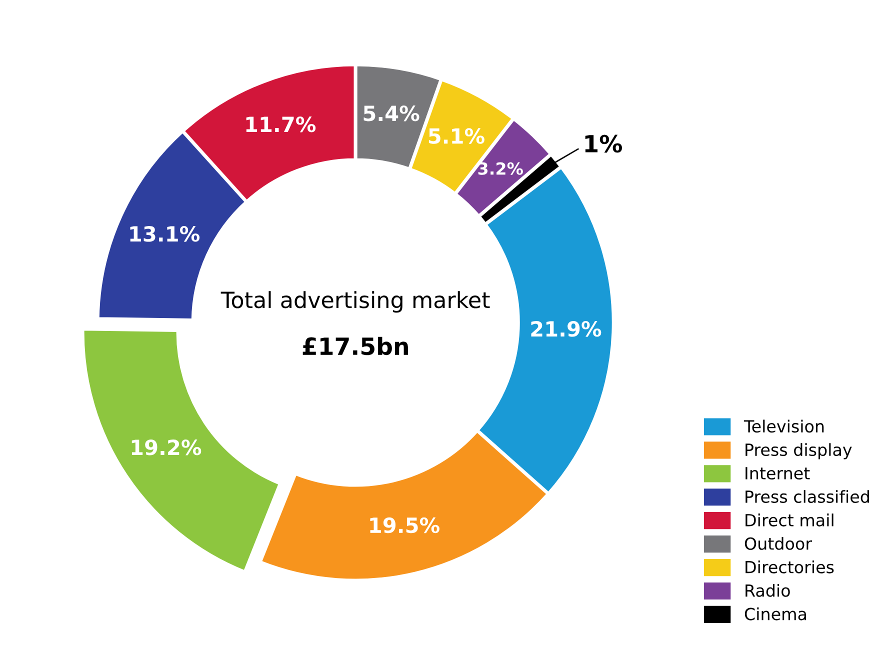 Image resolution: width=889 pixels, height=645 pixels. I want to click on legend-label: Press display, so click(799, 451).